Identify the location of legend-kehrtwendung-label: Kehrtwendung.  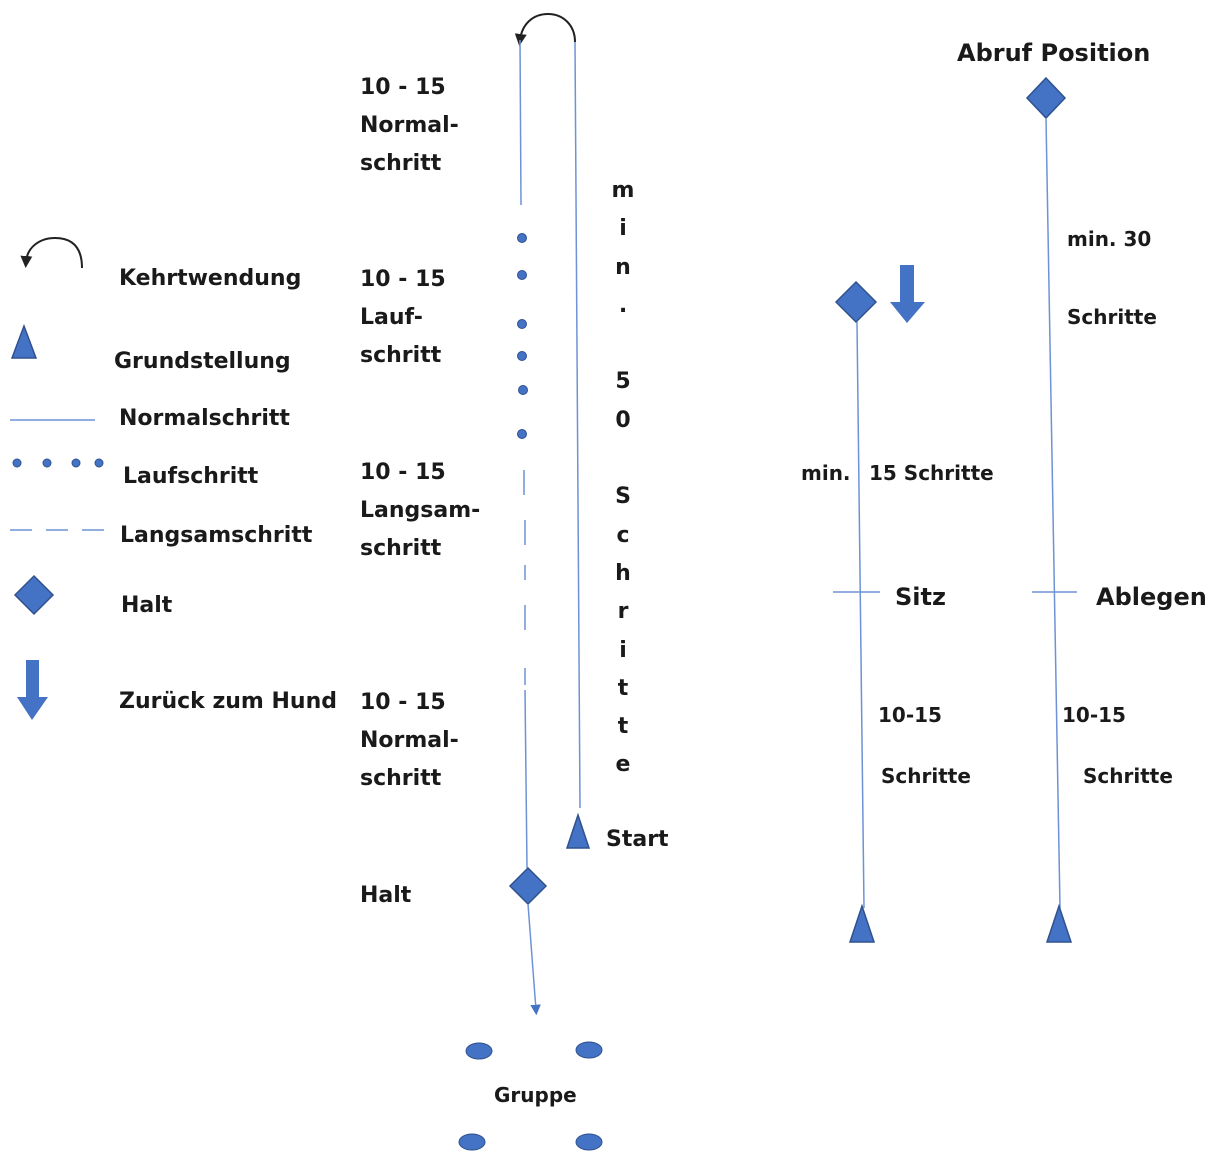
(210, 278).